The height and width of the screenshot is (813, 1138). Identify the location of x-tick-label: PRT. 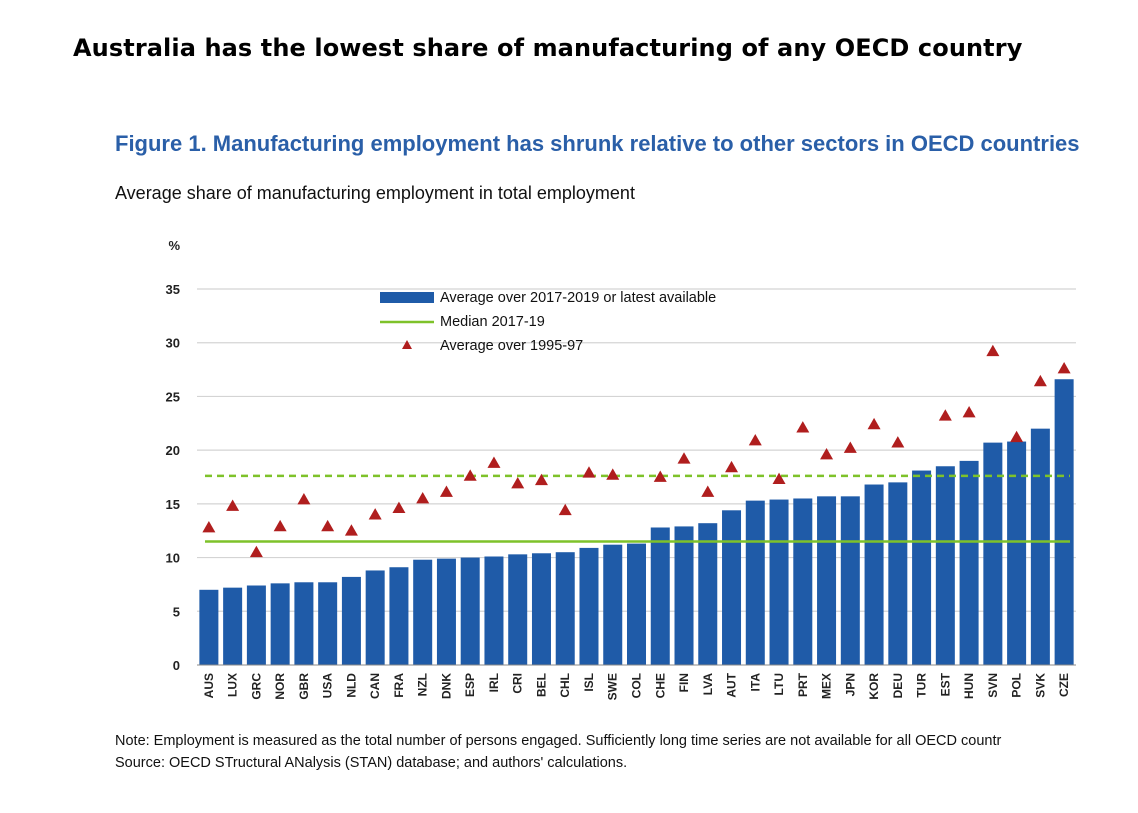
(803, 684).